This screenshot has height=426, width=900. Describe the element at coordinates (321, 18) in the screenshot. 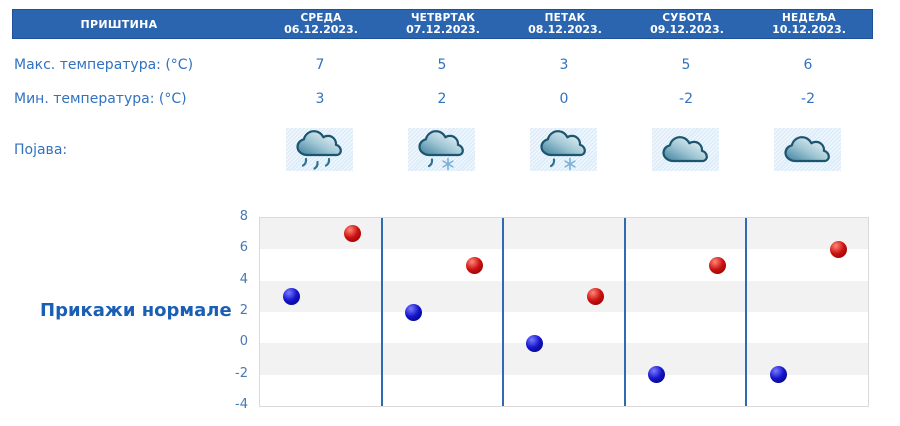

I see `day-name: СРЕДА` at that location.